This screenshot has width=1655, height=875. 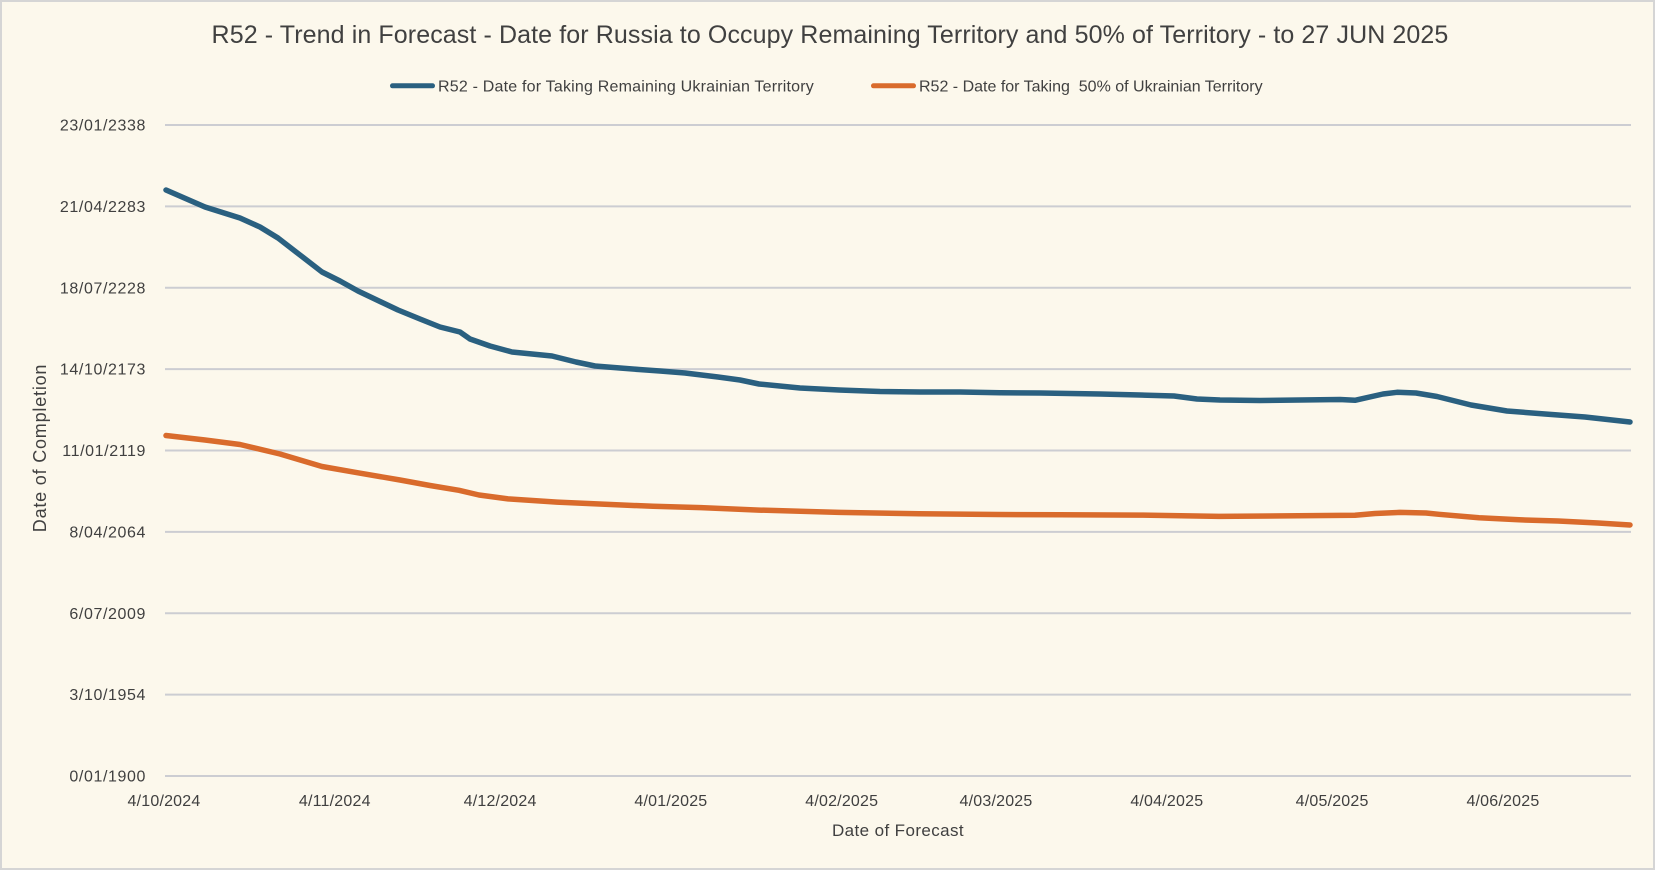 I want to click on svg-text: 4/01/2025, so click(x=670, y=801).